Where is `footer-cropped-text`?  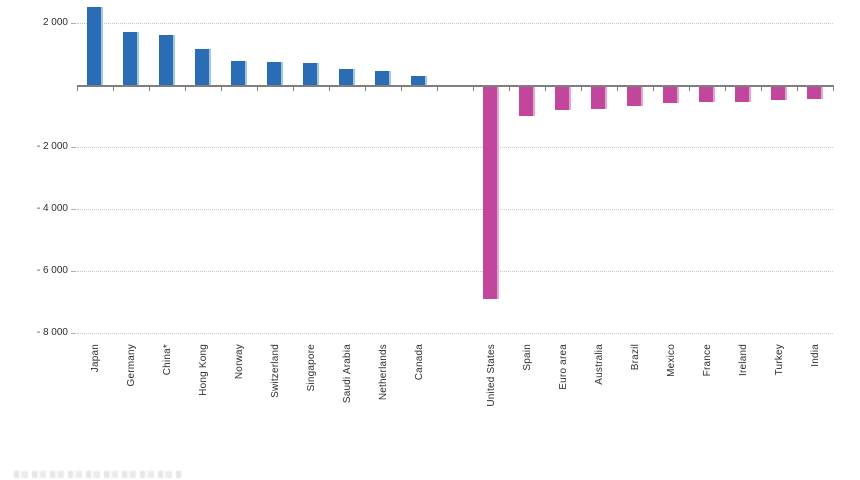 footer-cropped-text is located at coordinates (98, 474).